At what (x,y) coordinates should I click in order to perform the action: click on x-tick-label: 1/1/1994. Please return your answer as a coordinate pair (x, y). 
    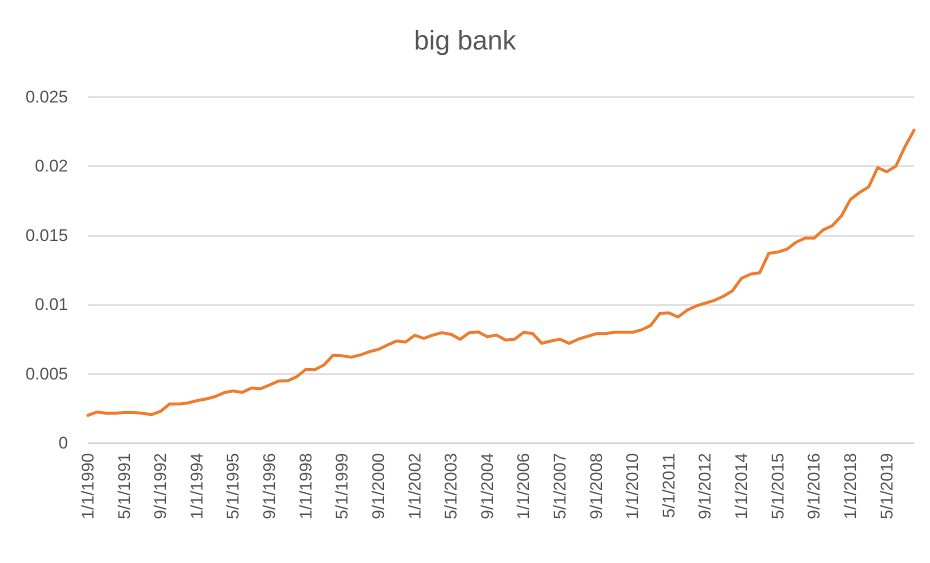
    Looking at the image, I should click on (196, 486).